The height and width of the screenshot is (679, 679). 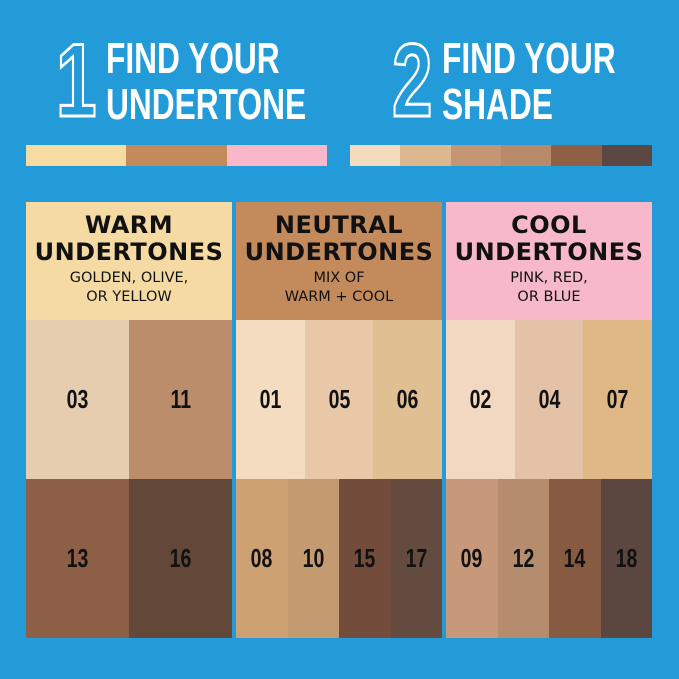 I want to click on column-title: NEUTRAL UNDERTONES, so click(x=339, y=238).